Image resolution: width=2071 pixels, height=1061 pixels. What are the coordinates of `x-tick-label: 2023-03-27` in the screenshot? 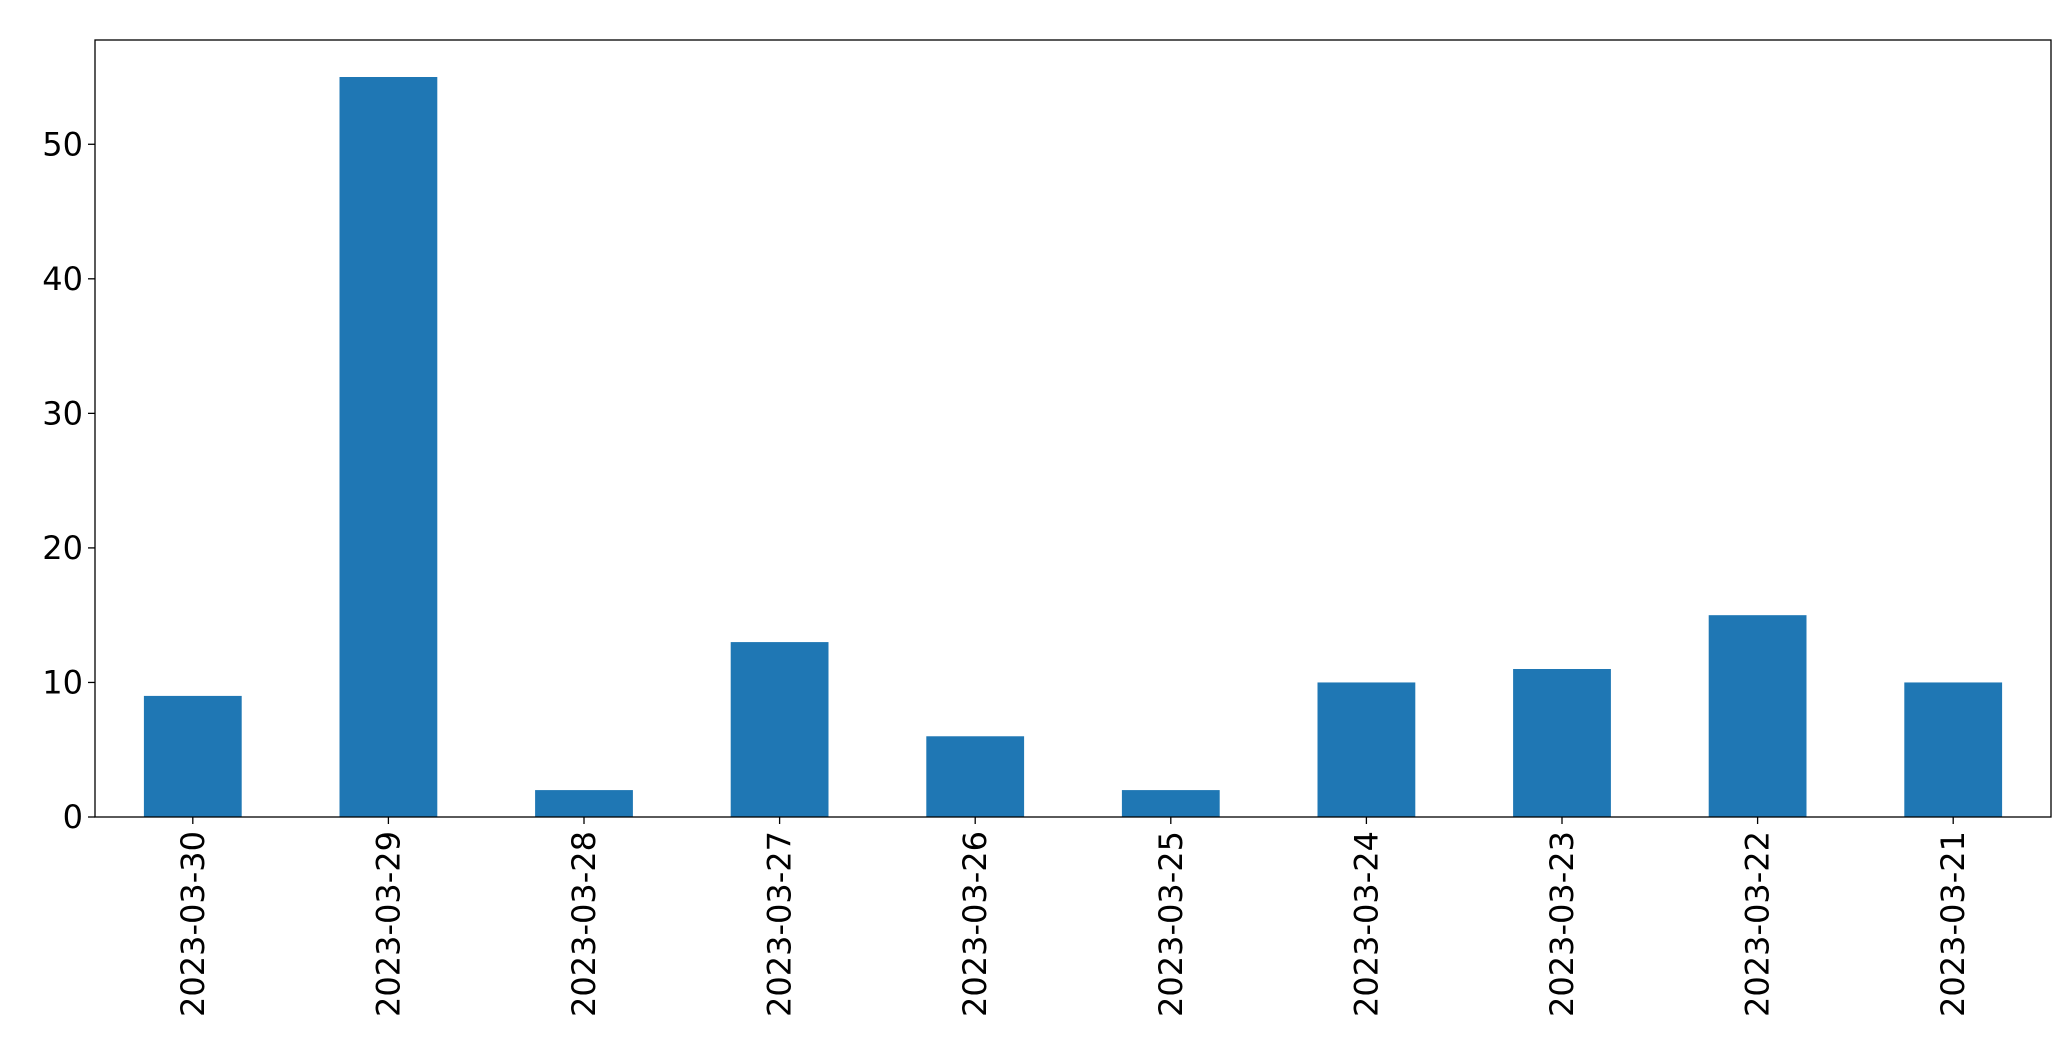 It's located at (780, 924).